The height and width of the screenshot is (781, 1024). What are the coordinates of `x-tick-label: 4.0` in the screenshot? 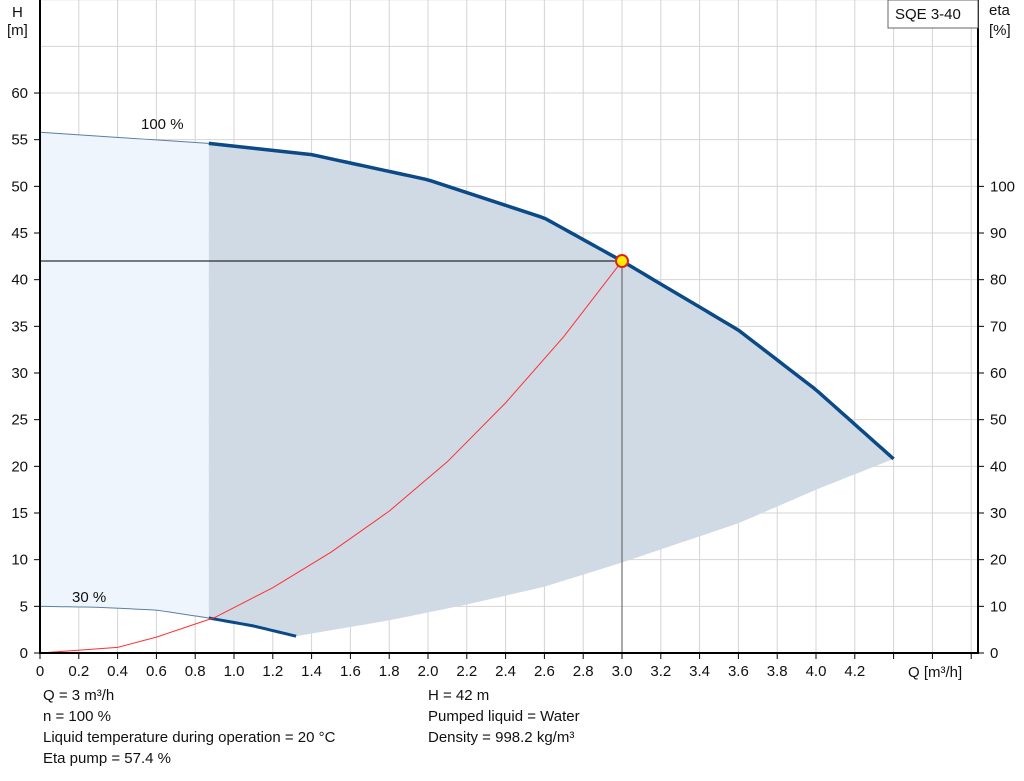 It's located at (816, 671).